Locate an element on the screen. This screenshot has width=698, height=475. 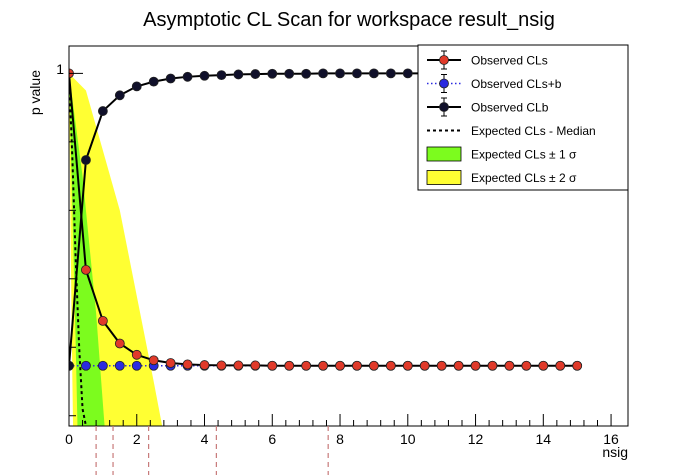
legend-label-observed-clb: Observed CLb is located at coordinates (510, 108).